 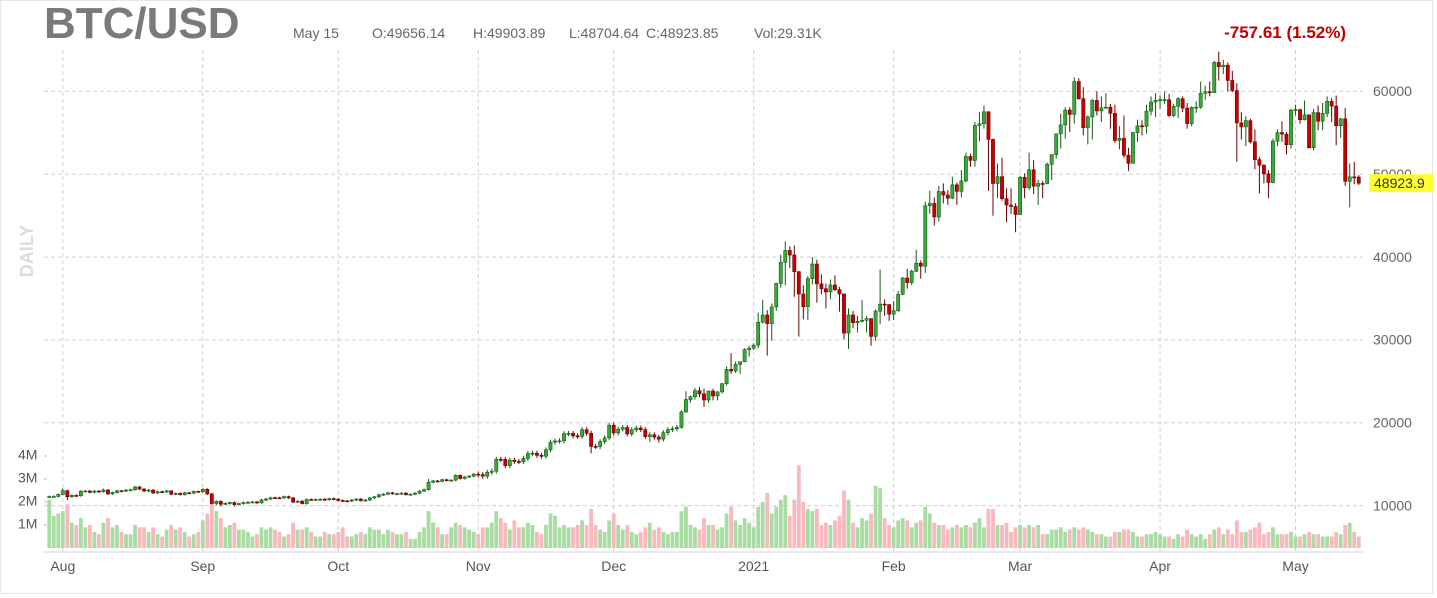 What do you see at coordinates (1295, 566) in the screenshot?
I see `x-tick-label: May` at bounding box center [1295, 566].